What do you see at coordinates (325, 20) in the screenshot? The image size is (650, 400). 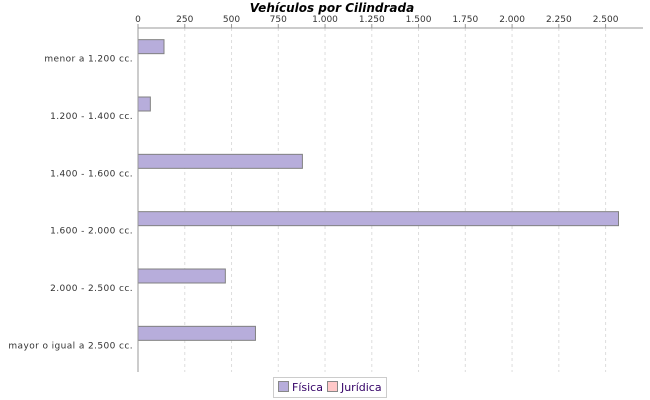 I see `tick-label: 1.000` at bounding box center [325, 20].